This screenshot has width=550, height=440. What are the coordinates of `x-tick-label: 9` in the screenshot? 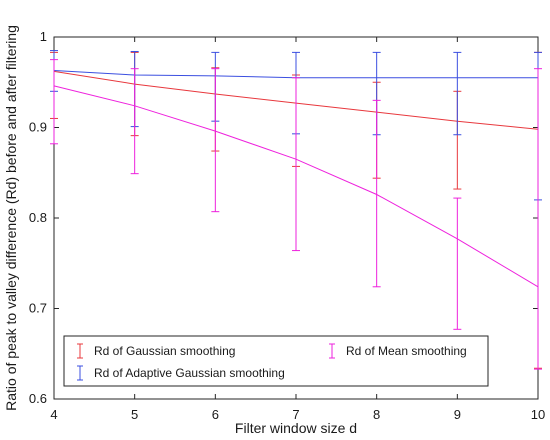 It's located at (457, 414).